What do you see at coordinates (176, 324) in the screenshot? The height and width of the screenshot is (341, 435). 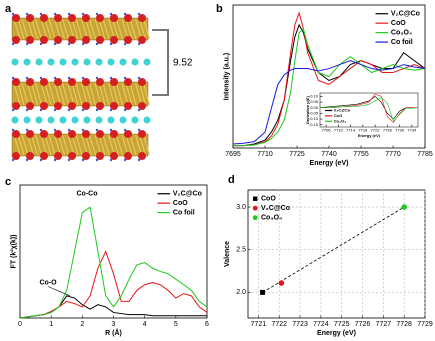 I see `x-tick-label: 5` at bounding box center [176, 324].